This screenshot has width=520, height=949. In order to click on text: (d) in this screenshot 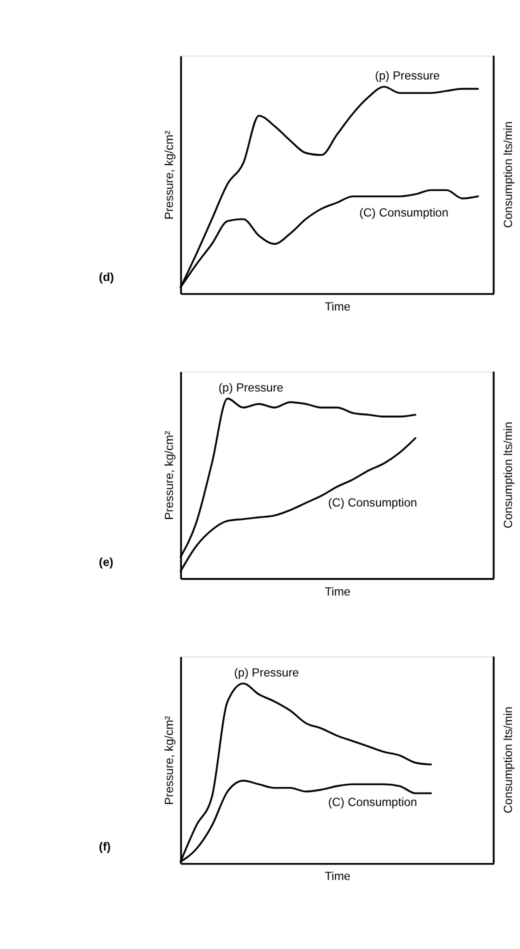, I will do `click(106, 277)`.